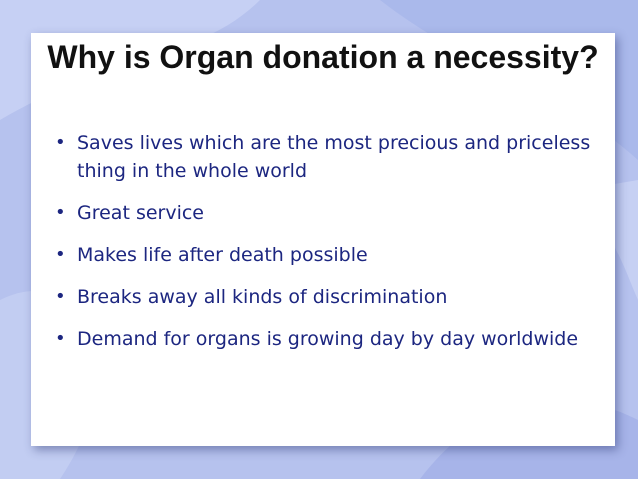 This screenshot has width=638, height=479. Describe the element at coordinates (222, 255) in the screenshot. I see `bullet-text: Makes life after death possible` at that location.